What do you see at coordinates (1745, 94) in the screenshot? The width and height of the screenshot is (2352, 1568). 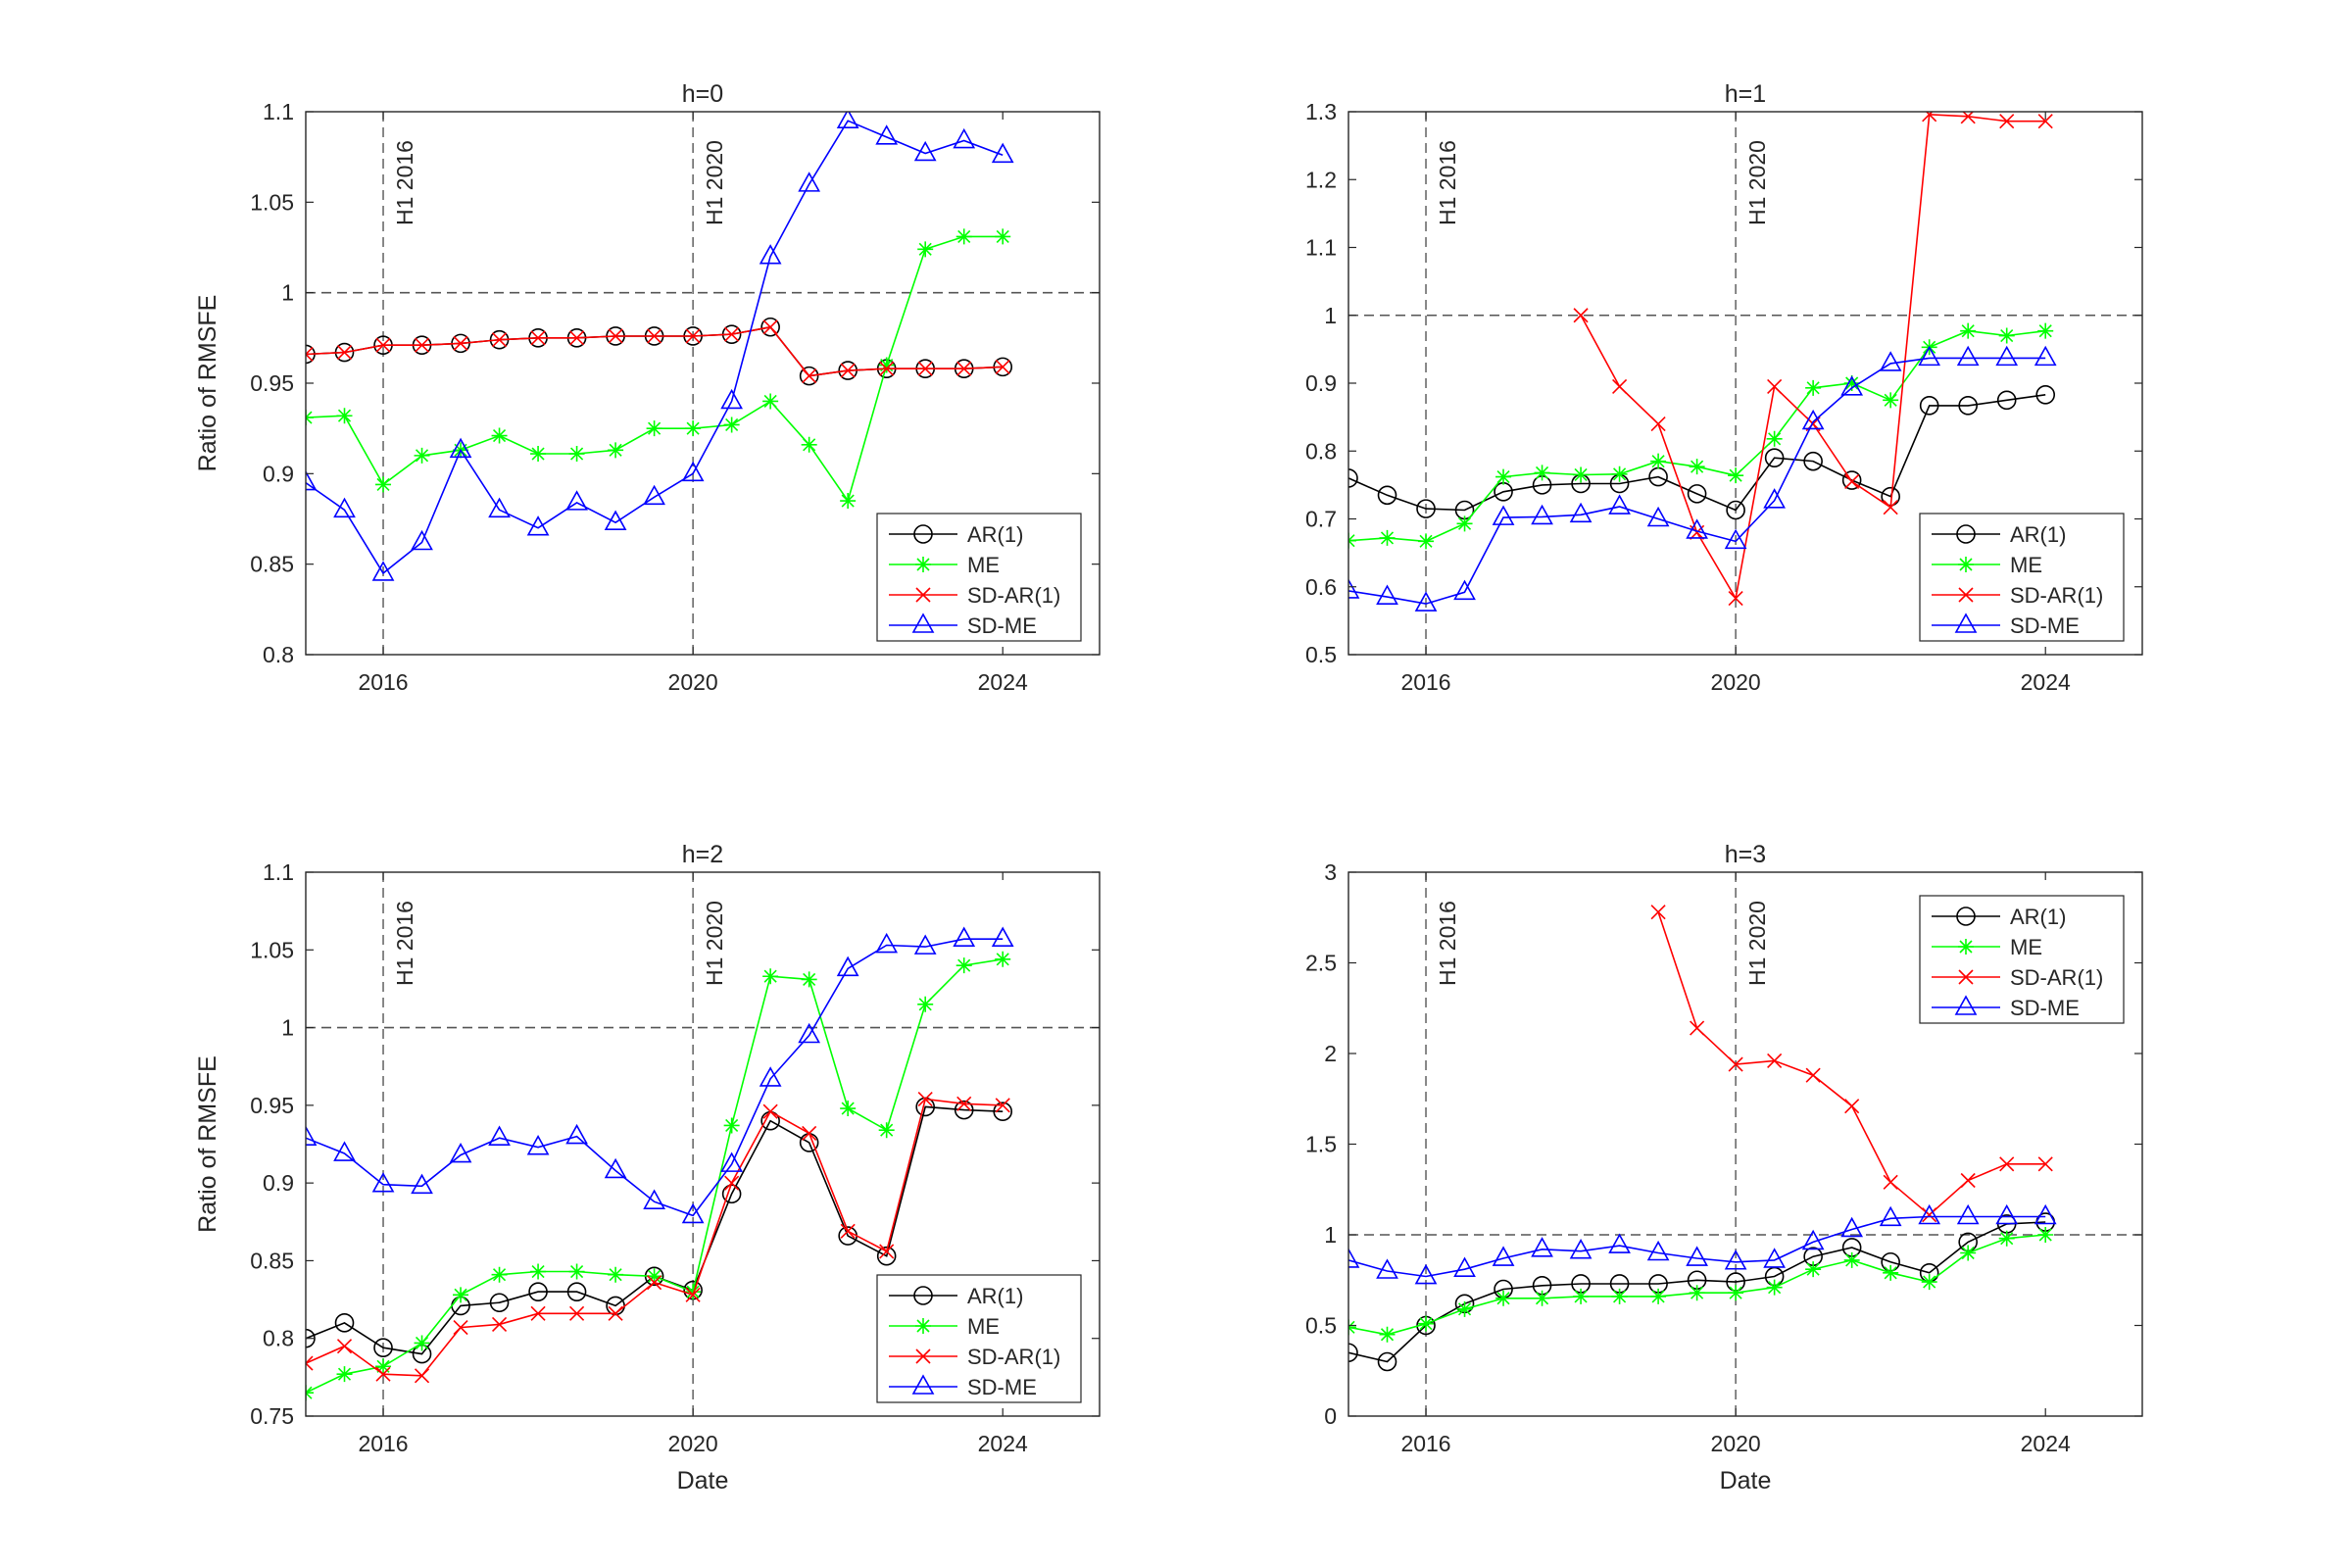 I see `chart-title: h=1` at bounding box center [1745, 94].